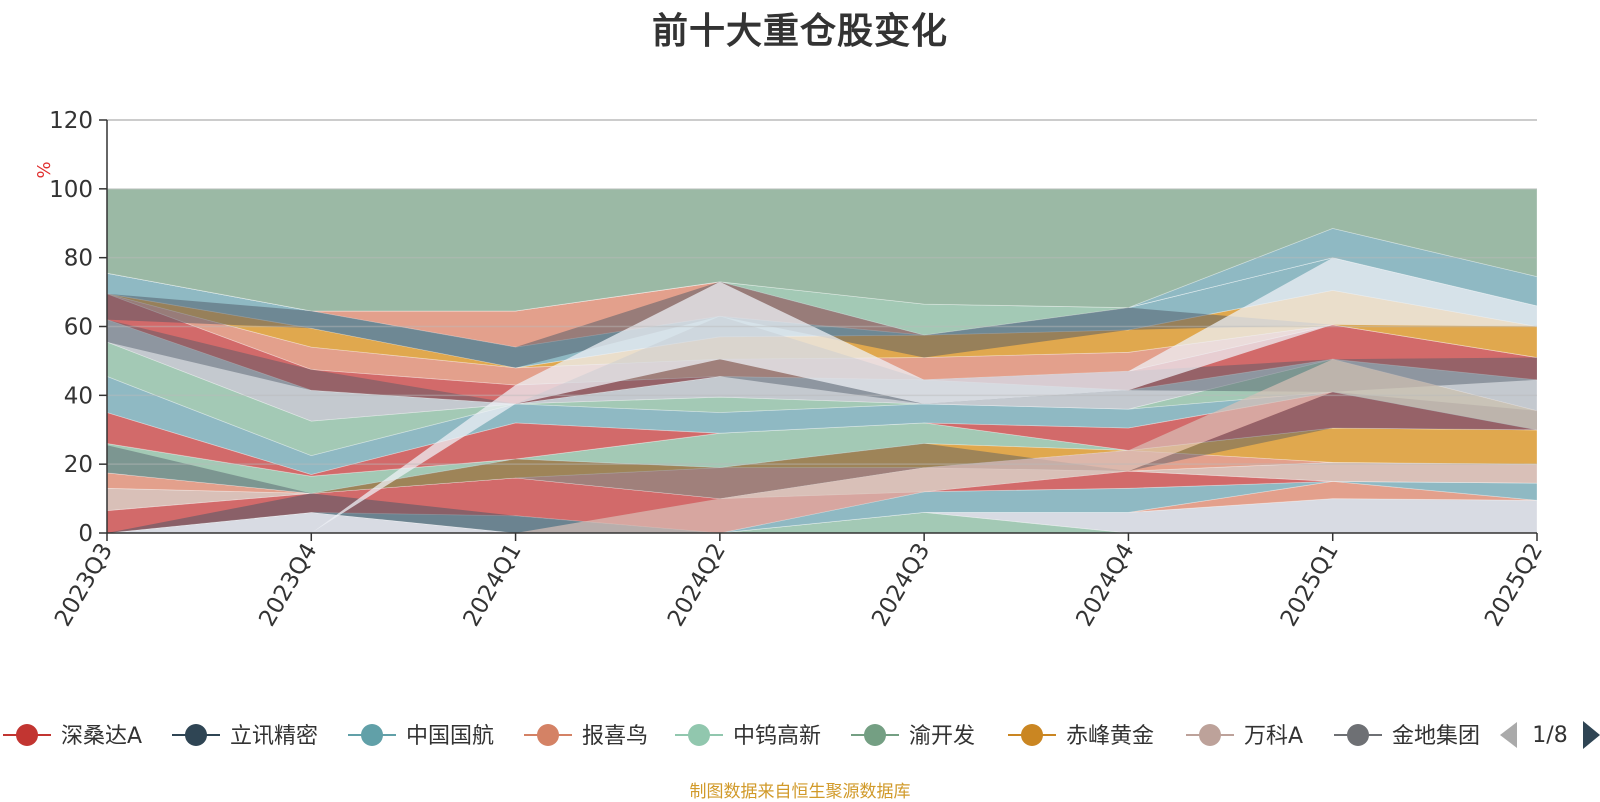  I want to click on legend-label: 赤峰黄金, so click(1110, 736).